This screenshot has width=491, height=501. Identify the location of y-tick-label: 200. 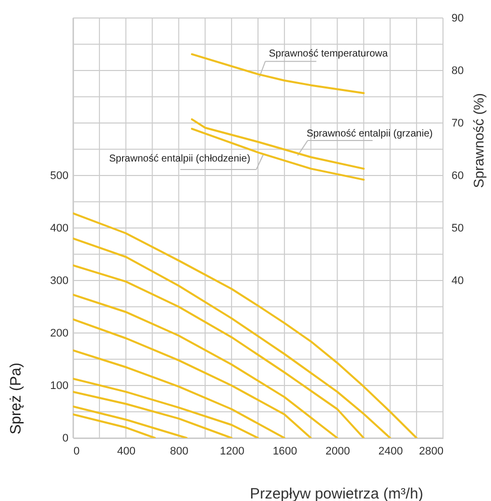
(59, 334).